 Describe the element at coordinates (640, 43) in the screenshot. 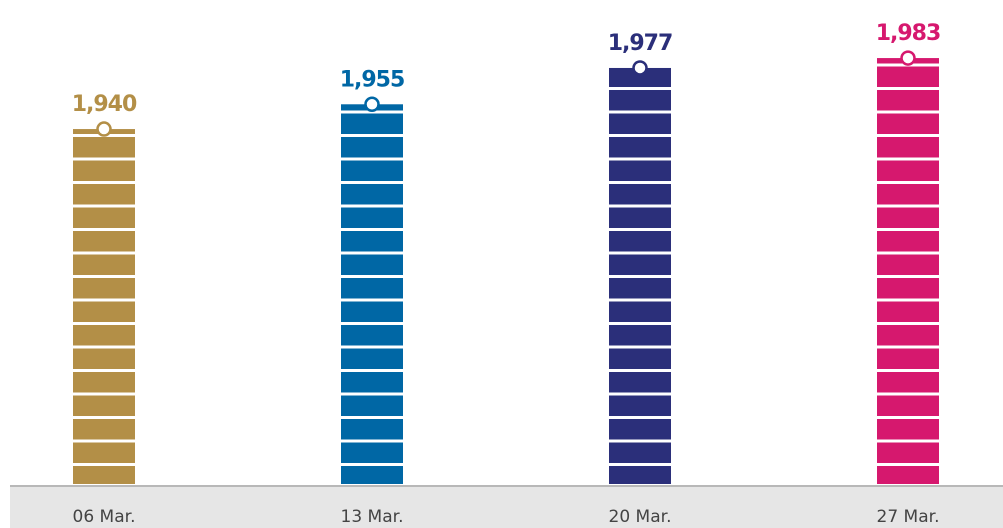

I see `value-label: 1,977` at that location.